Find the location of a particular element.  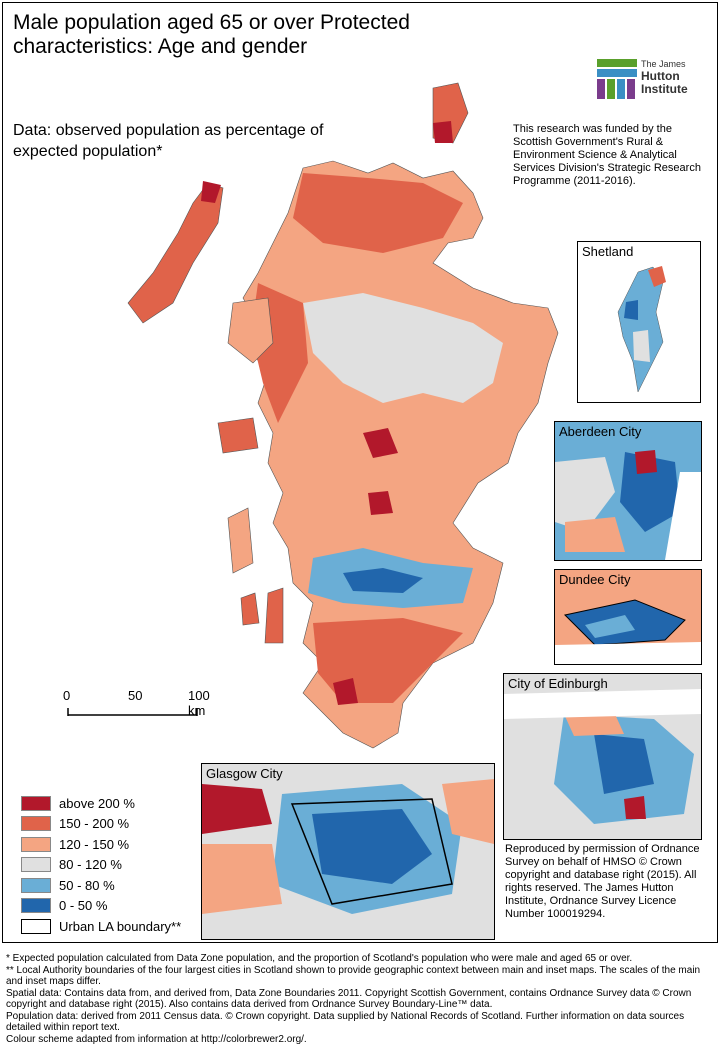

scale-label-0: 0 is located at coordinates (67, 695).